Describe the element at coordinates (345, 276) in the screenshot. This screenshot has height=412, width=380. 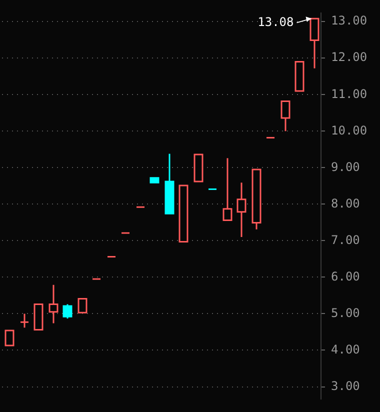
I see `y-tick-label: 6.00` at that location.